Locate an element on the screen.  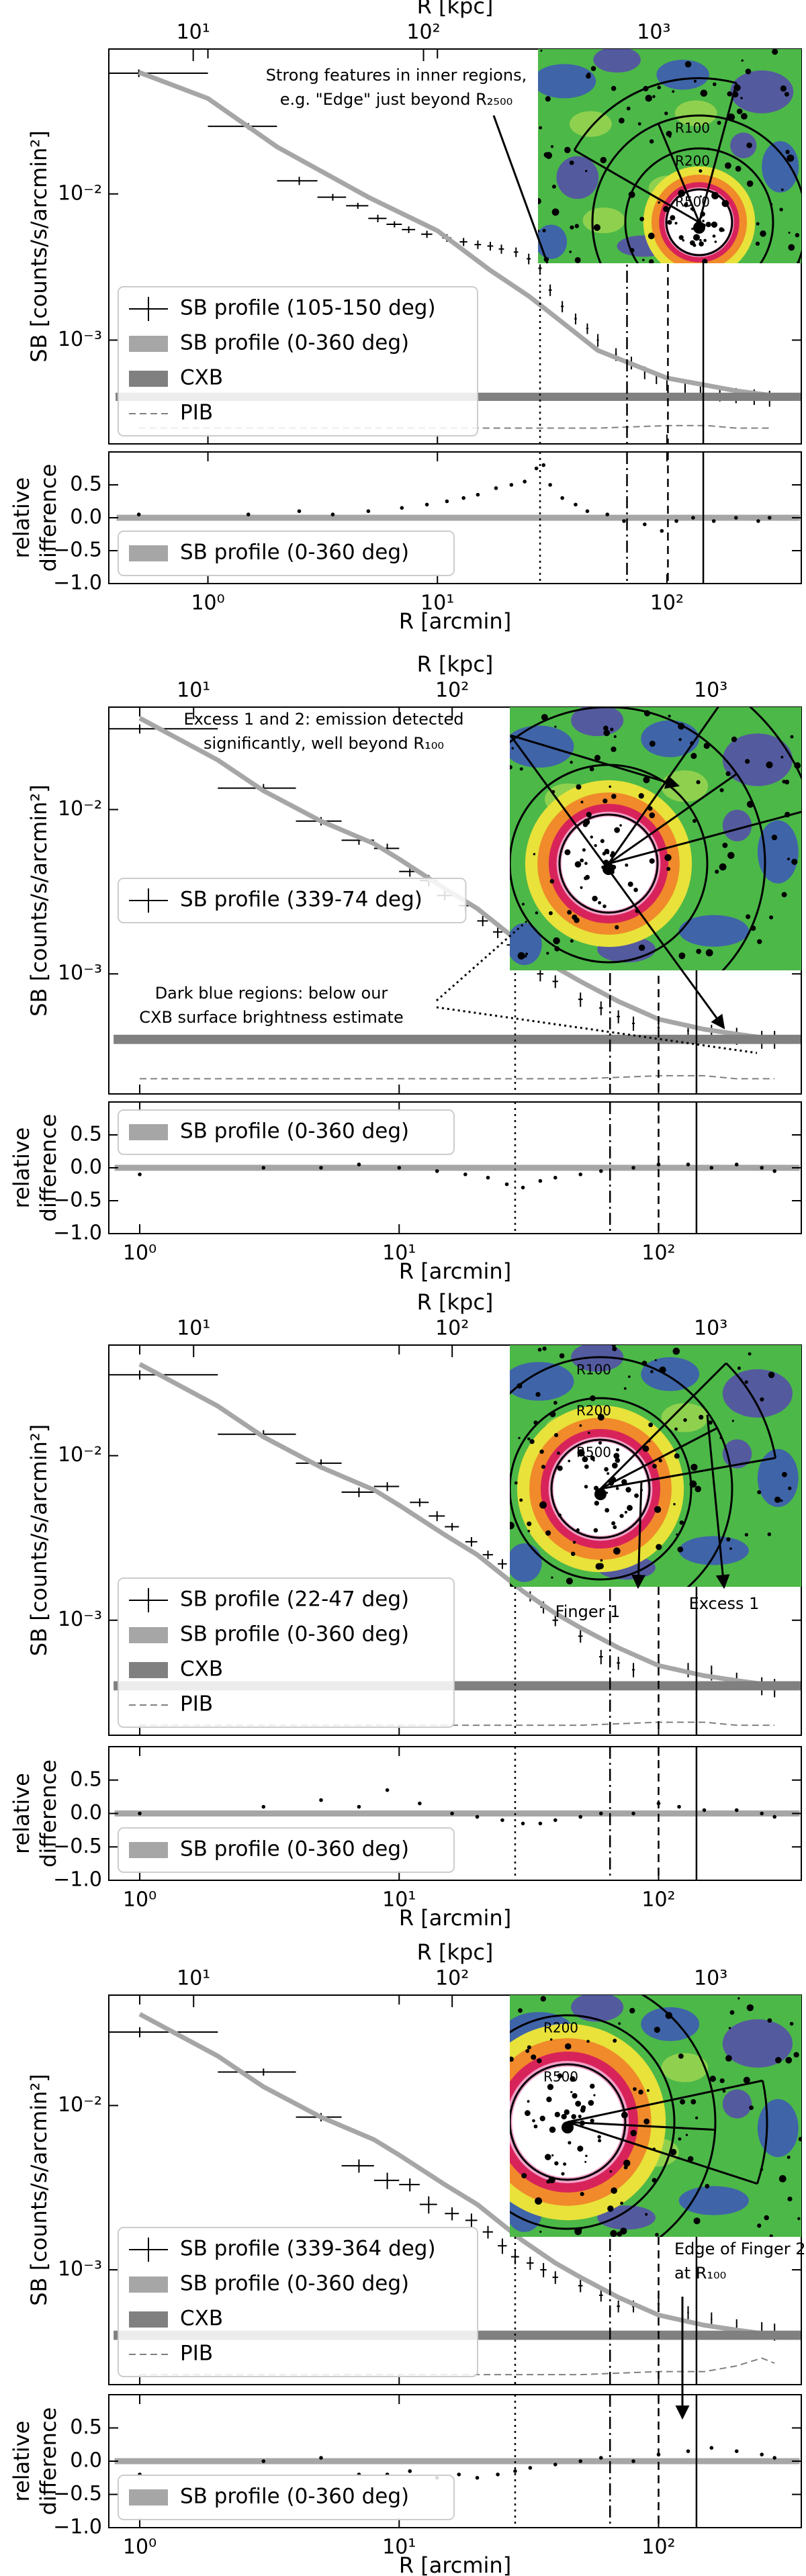
legend-label: SB profile (0-360 deg) is located at coordinates (294, 1131).